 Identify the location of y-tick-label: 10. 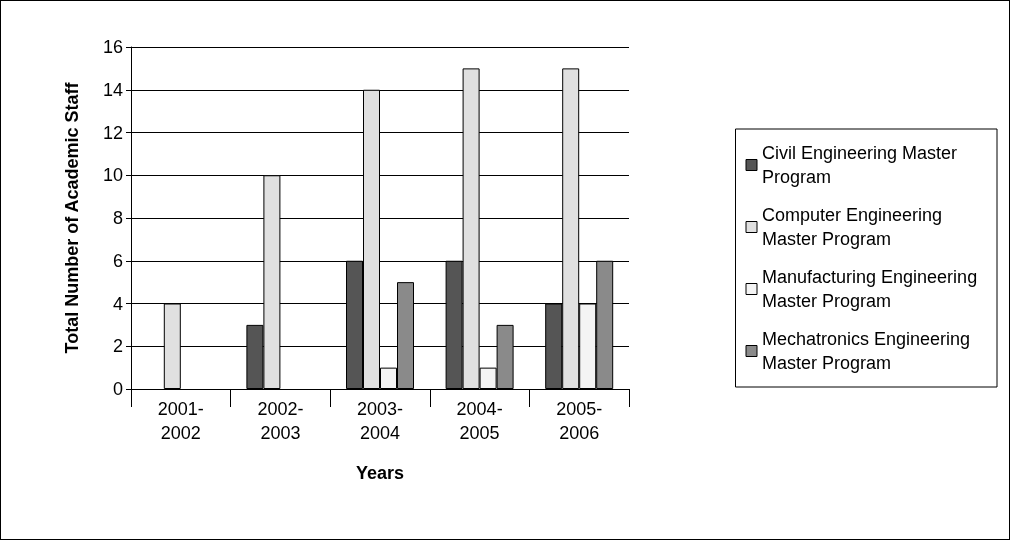
(112, 175).